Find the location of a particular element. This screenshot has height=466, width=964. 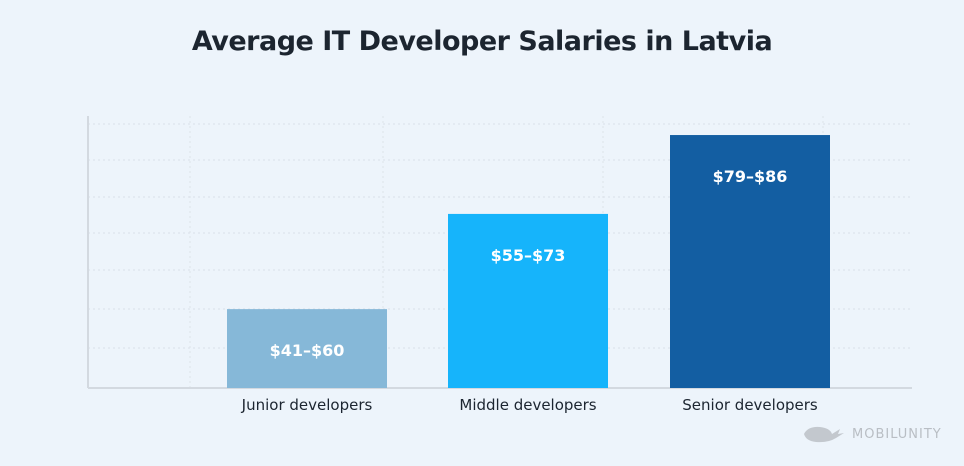

data-label: $41–$60 is located at coordinates (307, 350).